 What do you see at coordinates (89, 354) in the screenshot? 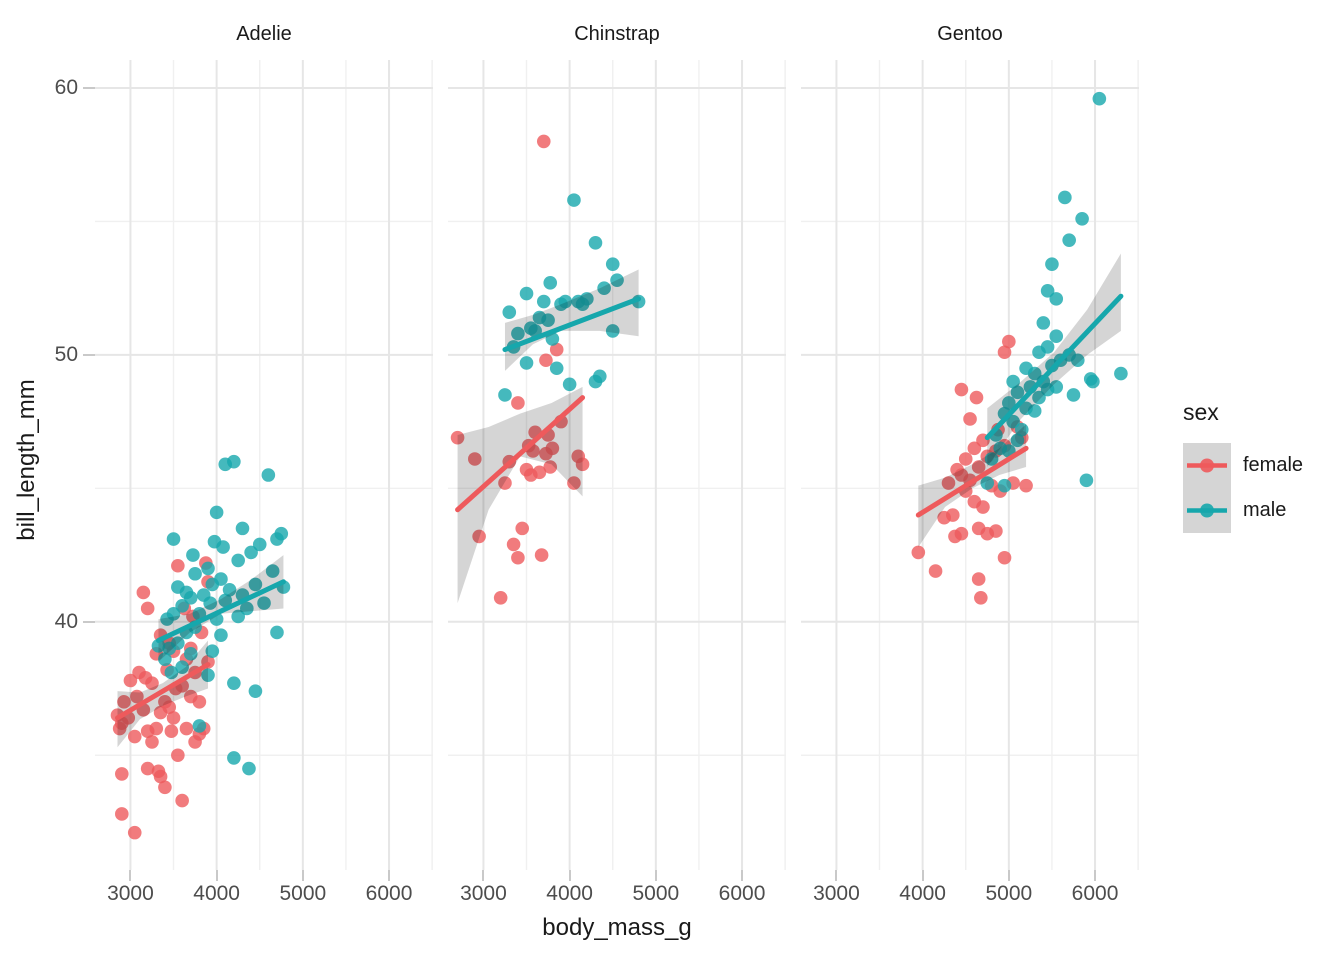
I see `y-tick-mark` at bounding box center [89, 354].